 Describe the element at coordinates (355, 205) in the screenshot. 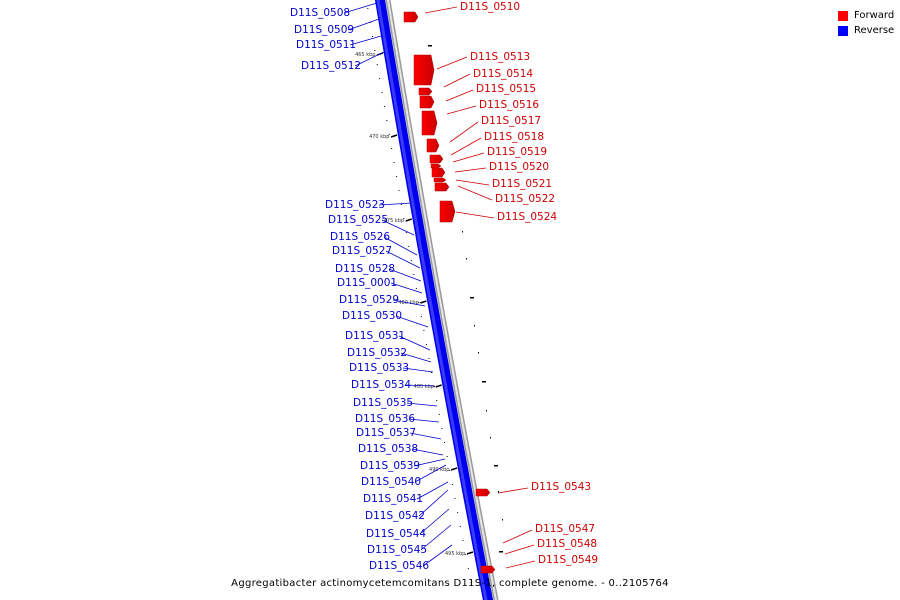

I see `reverse-gene-label: D11S_0523` at that location.